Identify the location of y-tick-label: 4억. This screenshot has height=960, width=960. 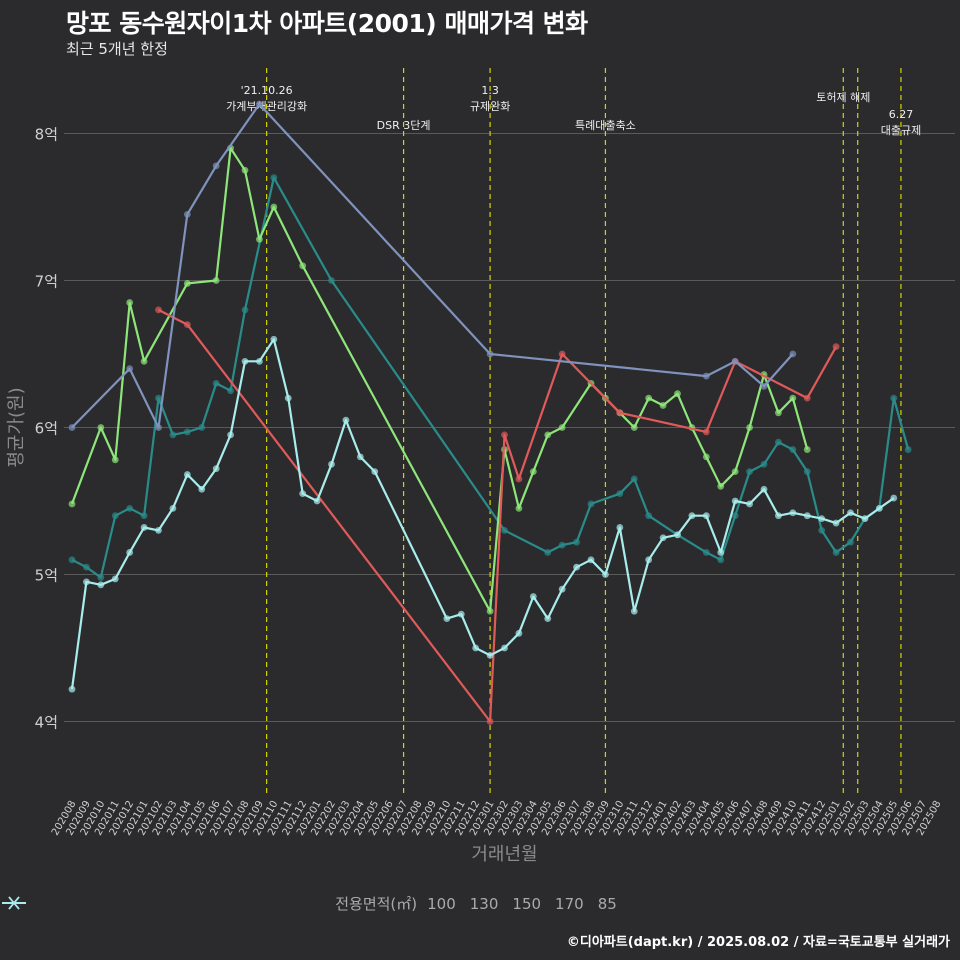
(46, 723).